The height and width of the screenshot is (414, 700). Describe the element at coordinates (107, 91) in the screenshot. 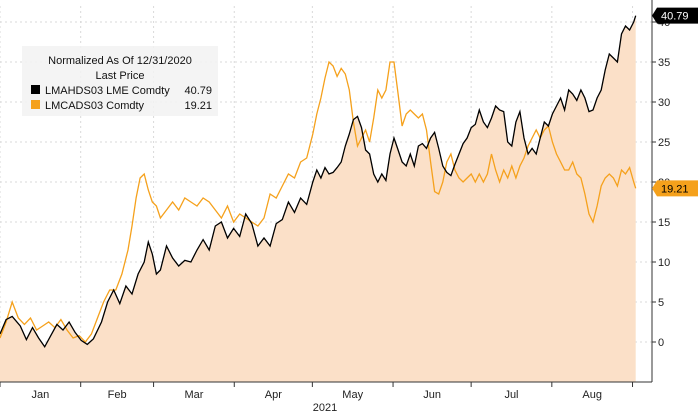

I see `legend-label-lmahds03: LMAHDS03 LME Comdty` at that location.